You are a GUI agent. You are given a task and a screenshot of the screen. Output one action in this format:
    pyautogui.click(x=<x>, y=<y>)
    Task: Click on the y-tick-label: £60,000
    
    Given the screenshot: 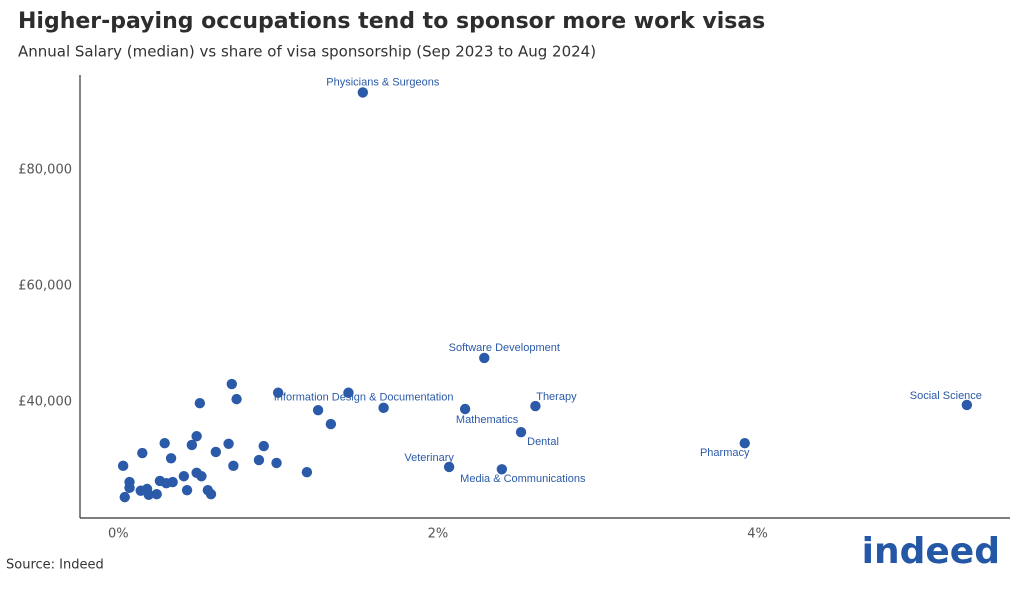 What is the action you would take?
    pyautogui.click(x=45, y=286)
    